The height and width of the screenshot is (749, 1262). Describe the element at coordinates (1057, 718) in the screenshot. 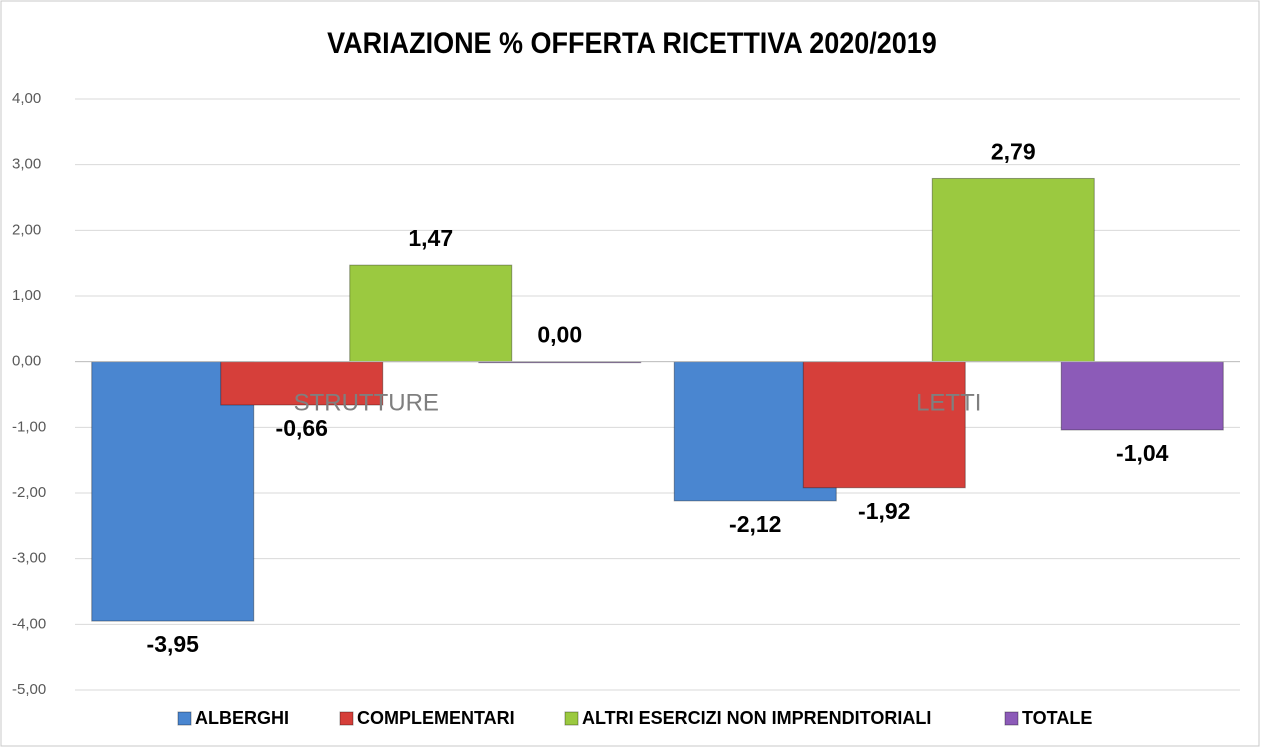

I see `legend-label: TOTALE` at that location.